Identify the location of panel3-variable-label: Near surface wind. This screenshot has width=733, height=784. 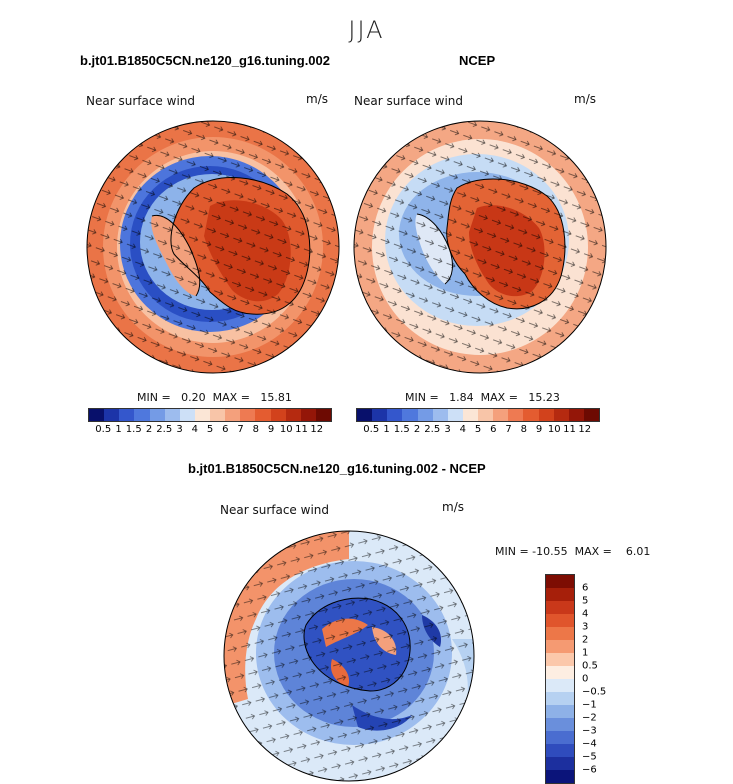
(274, 510).